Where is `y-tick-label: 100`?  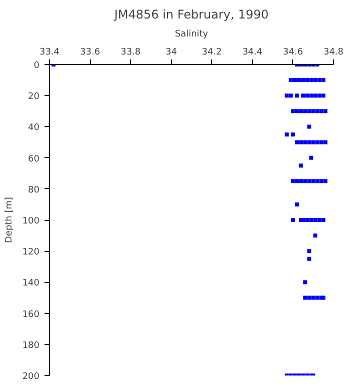 y-tick-label: 100 is located at coordinates (31, 221).